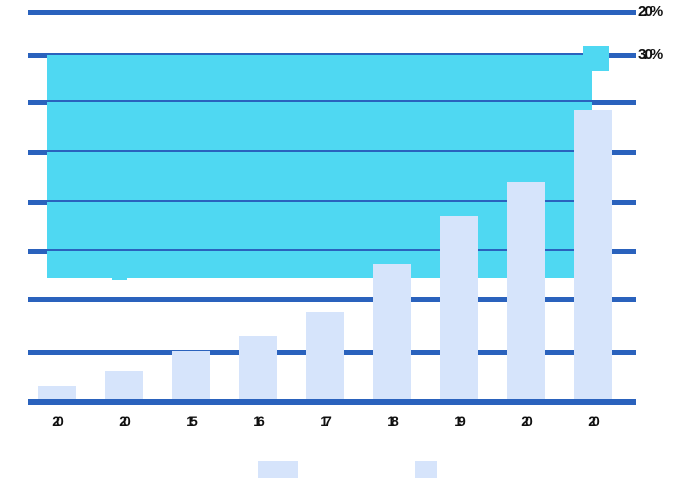 This screenshot has width=680, height=480. Describe the element at coordinates (650, 54) in the screenshot. I see `y-tick-label-1: 3.0%` at that location.